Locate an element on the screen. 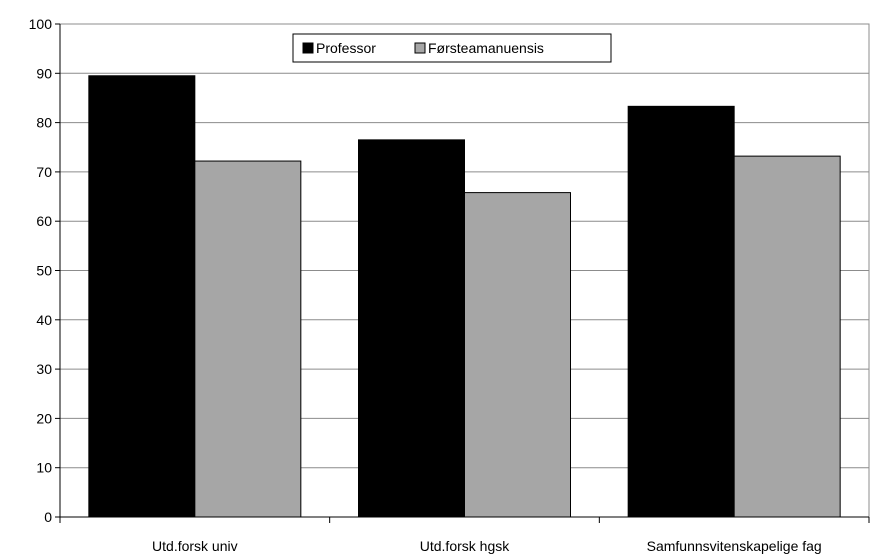  legend-box is located at coordinates (452, 48).